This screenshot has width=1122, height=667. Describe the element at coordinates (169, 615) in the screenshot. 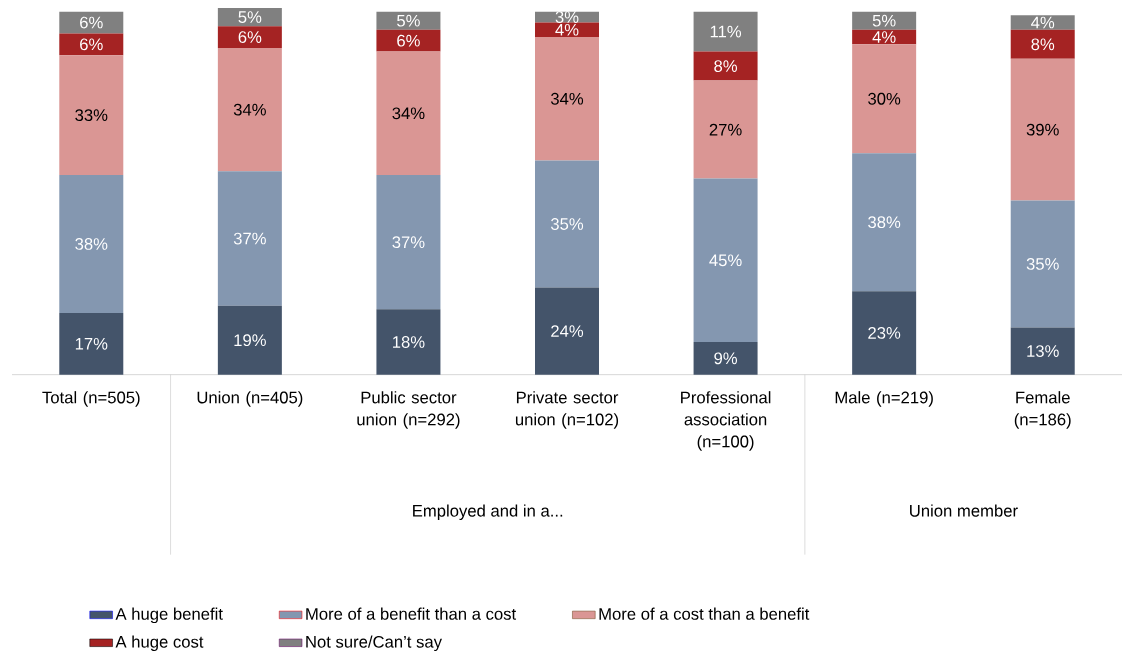

I see `legend-label: A huge benefit` at that location.